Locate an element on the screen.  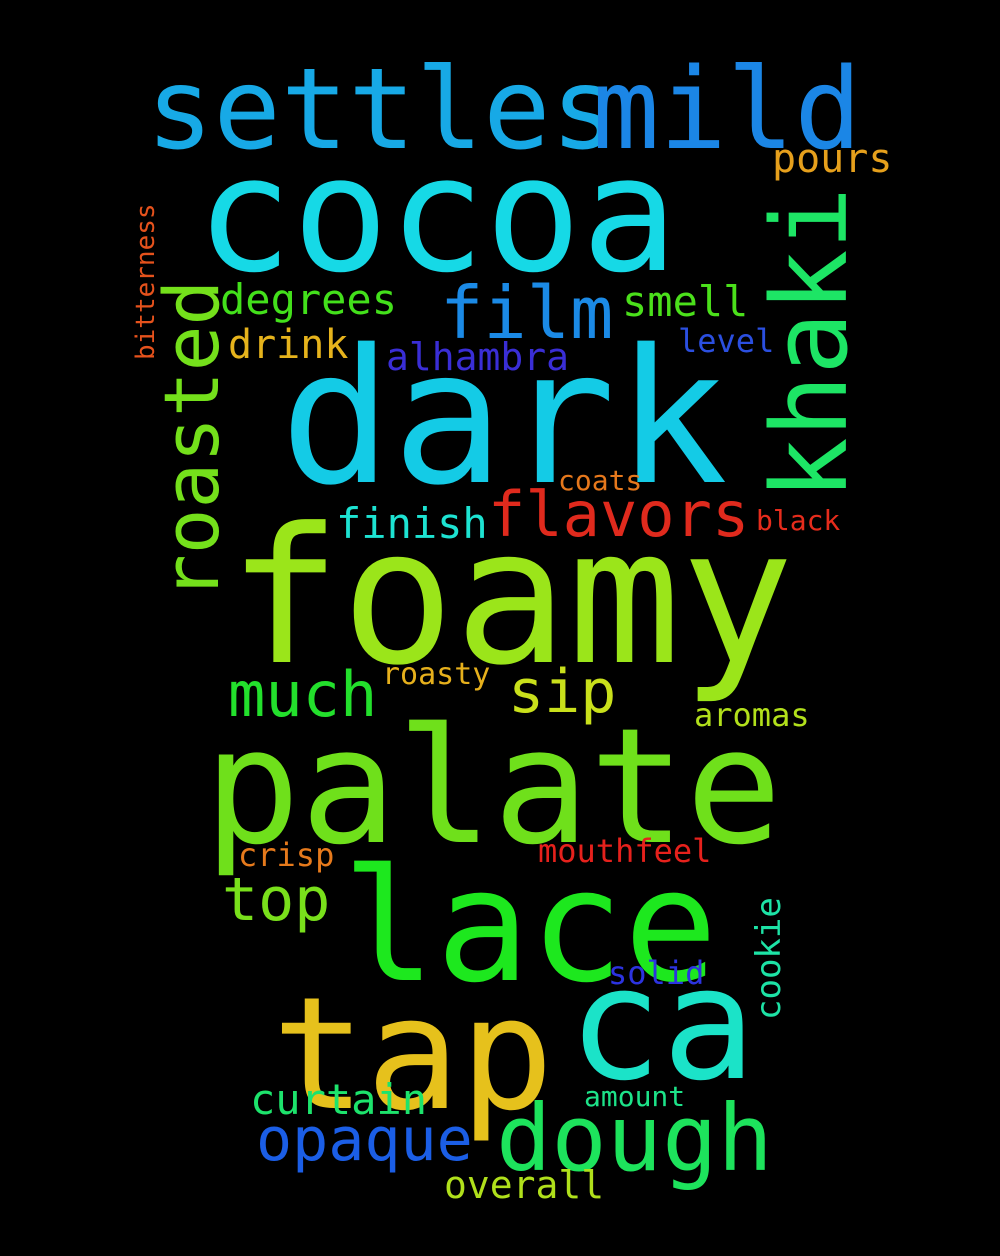
word-ca: ca is located at coordinates (662, 1024).